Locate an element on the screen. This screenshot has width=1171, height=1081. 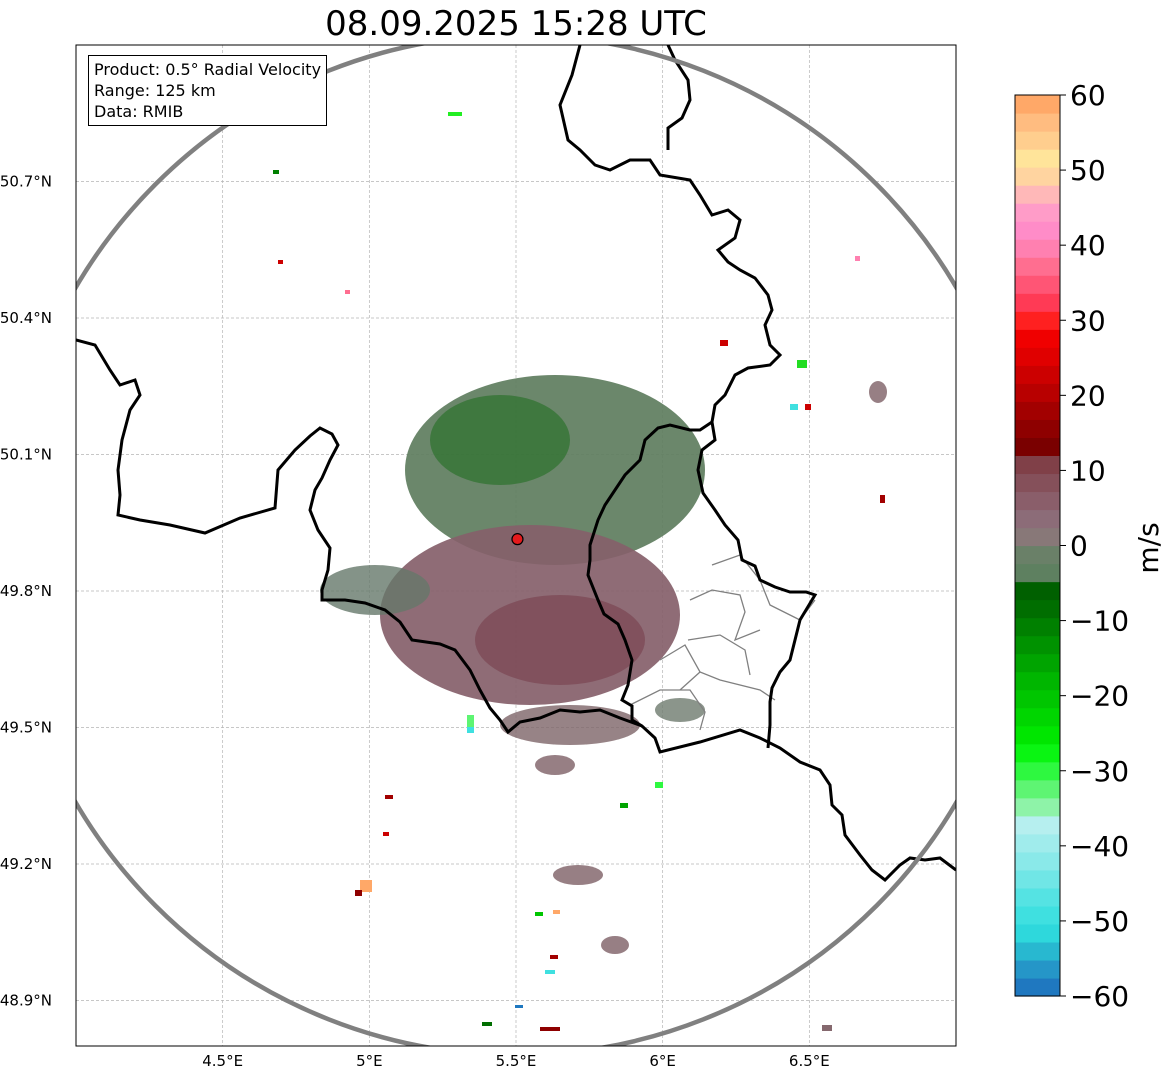
lat-tick-label: 50.1°N is located at coordinates (26, 455).